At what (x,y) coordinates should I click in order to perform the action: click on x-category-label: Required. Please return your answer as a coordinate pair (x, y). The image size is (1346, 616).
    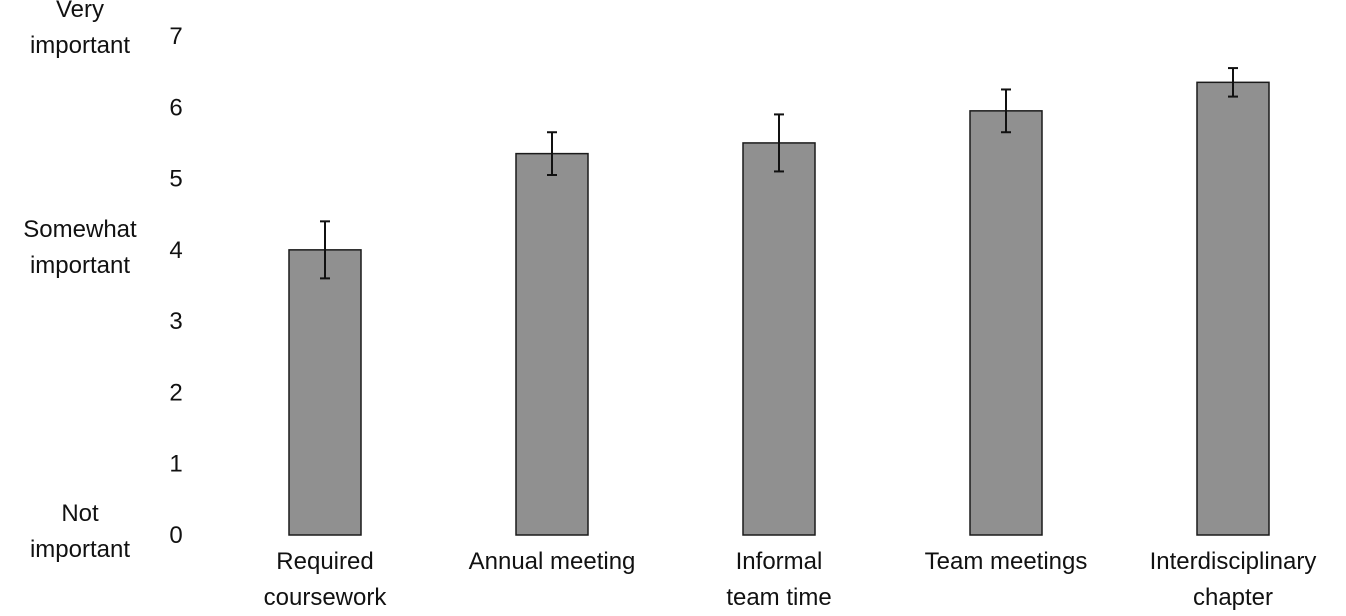
    Looking at the image, I should click on (324, 561).